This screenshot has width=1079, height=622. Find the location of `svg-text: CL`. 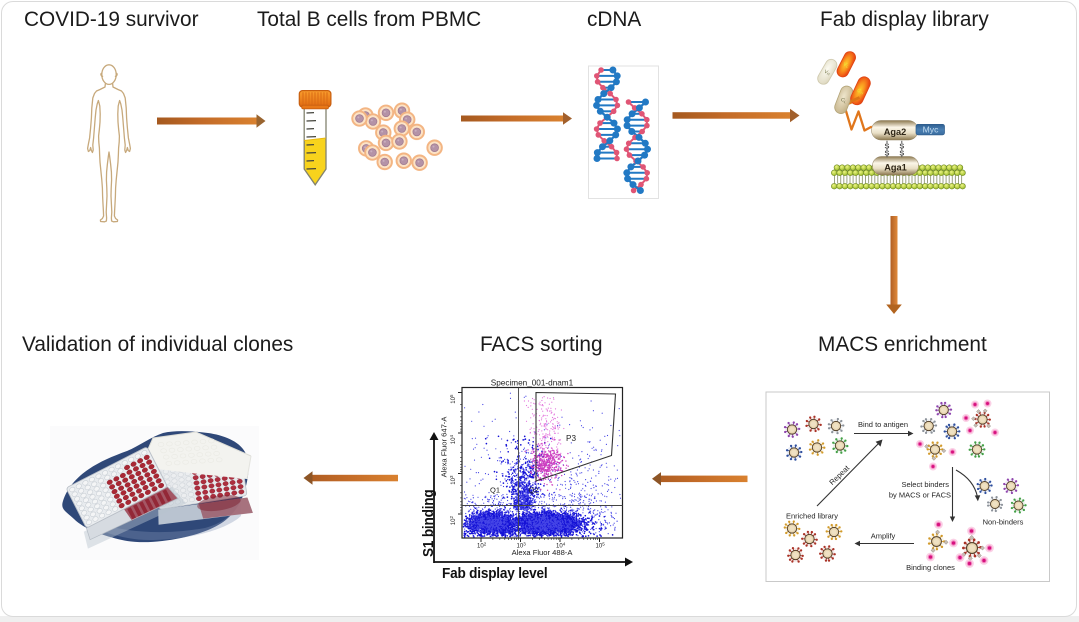

svg-text: CL is located at coordinates (843, 101).